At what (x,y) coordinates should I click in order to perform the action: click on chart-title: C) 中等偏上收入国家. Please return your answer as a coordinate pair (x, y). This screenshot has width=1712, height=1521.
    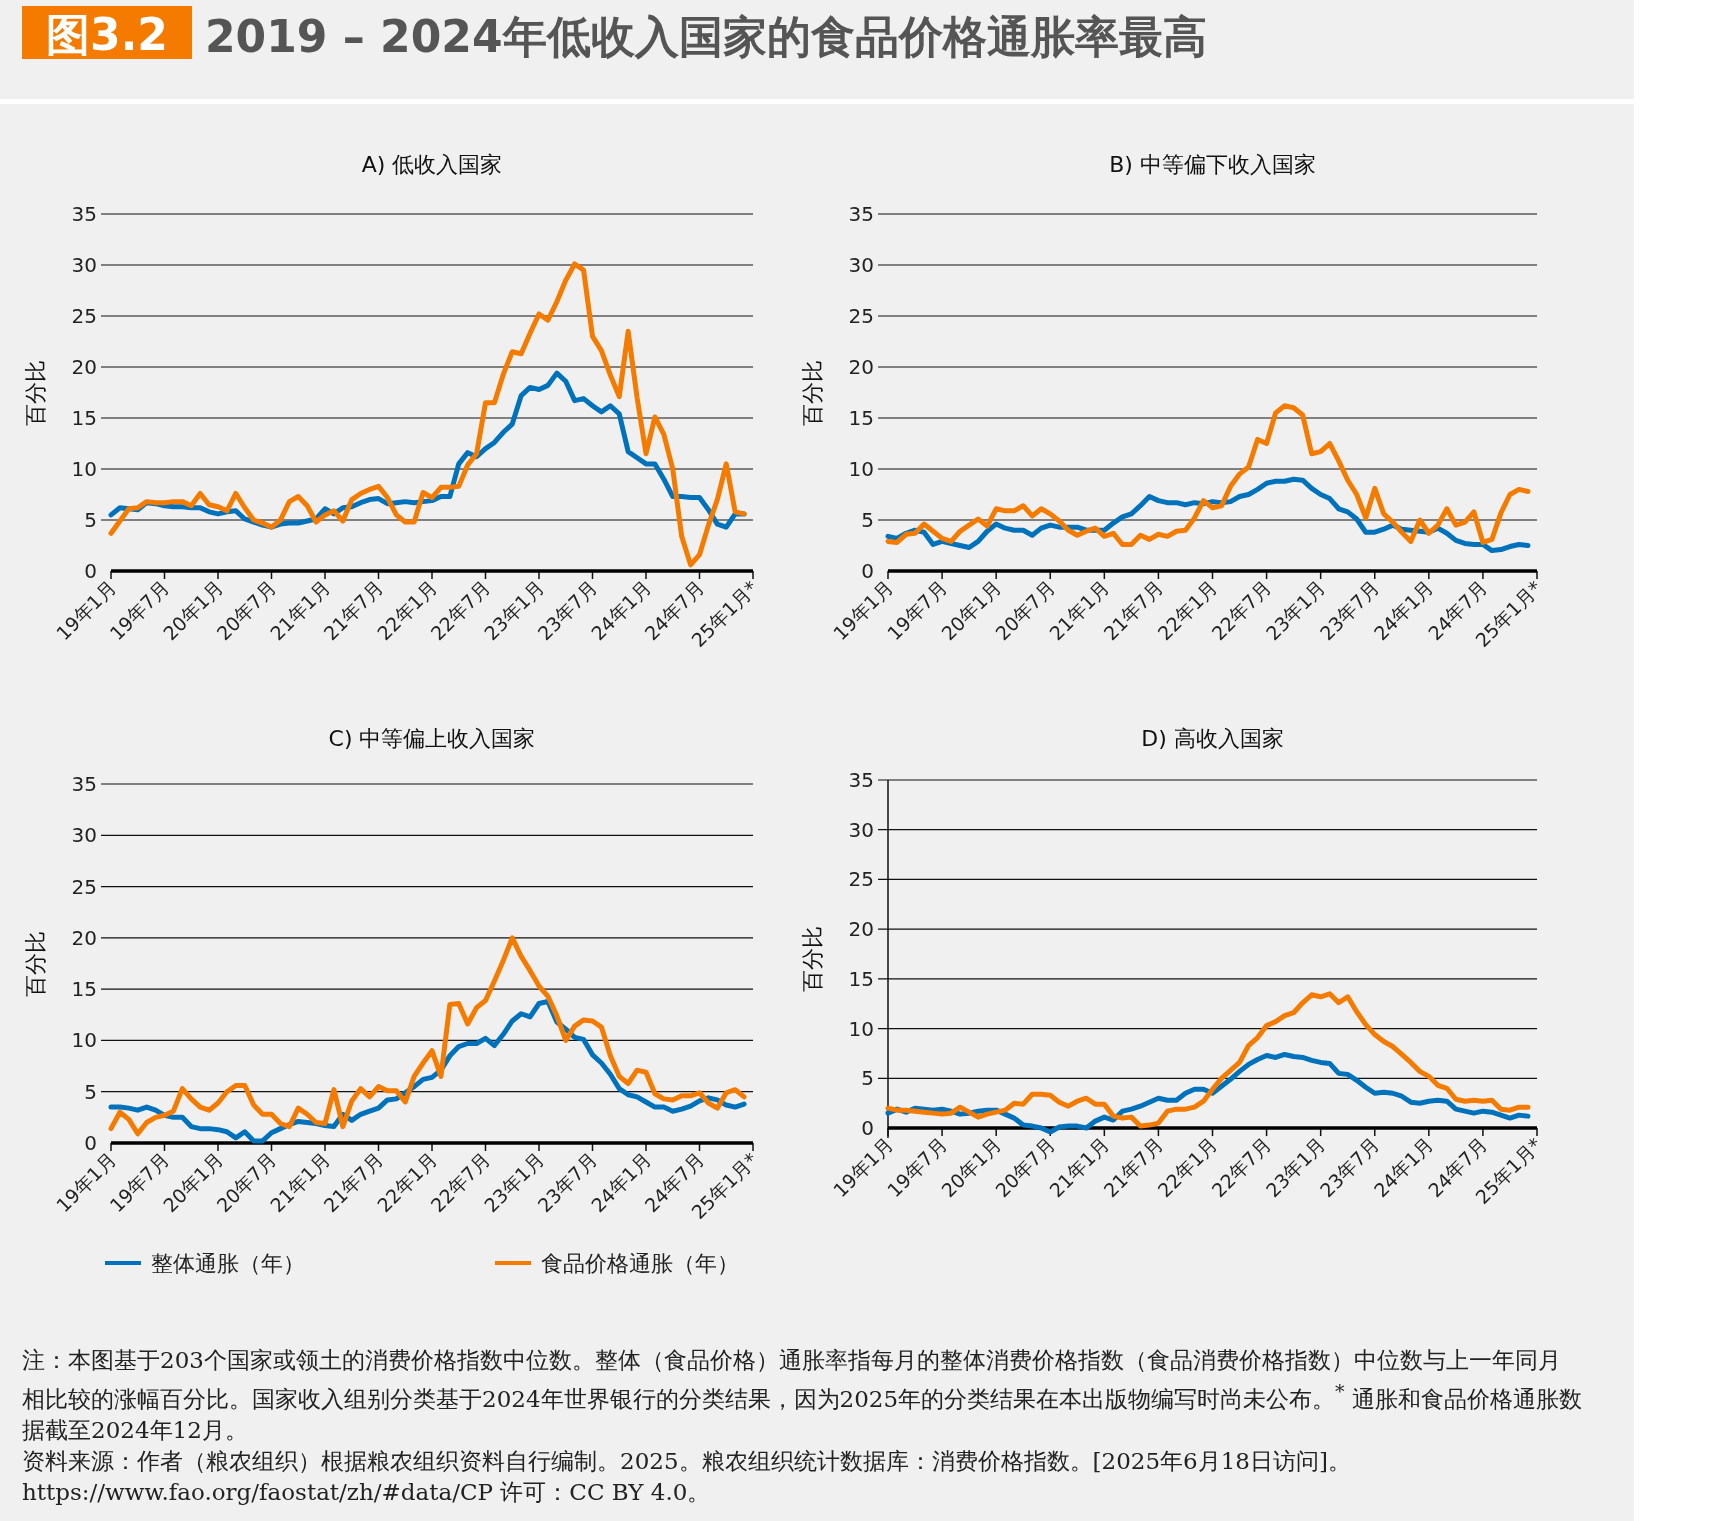
    Looking at the image, I should click on (432, 738).